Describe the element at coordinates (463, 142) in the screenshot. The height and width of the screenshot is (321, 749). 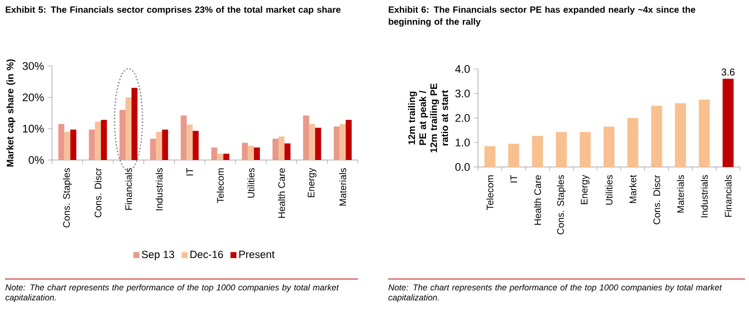
I see `y-tick-label: 1.0` at that location.